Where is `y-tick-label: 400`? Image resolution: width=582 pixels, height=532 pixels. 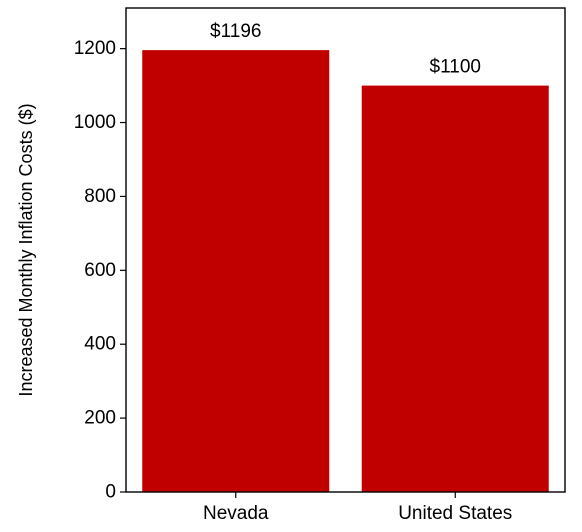
y-tick-label: 400 is located at coordinates (100, 344).